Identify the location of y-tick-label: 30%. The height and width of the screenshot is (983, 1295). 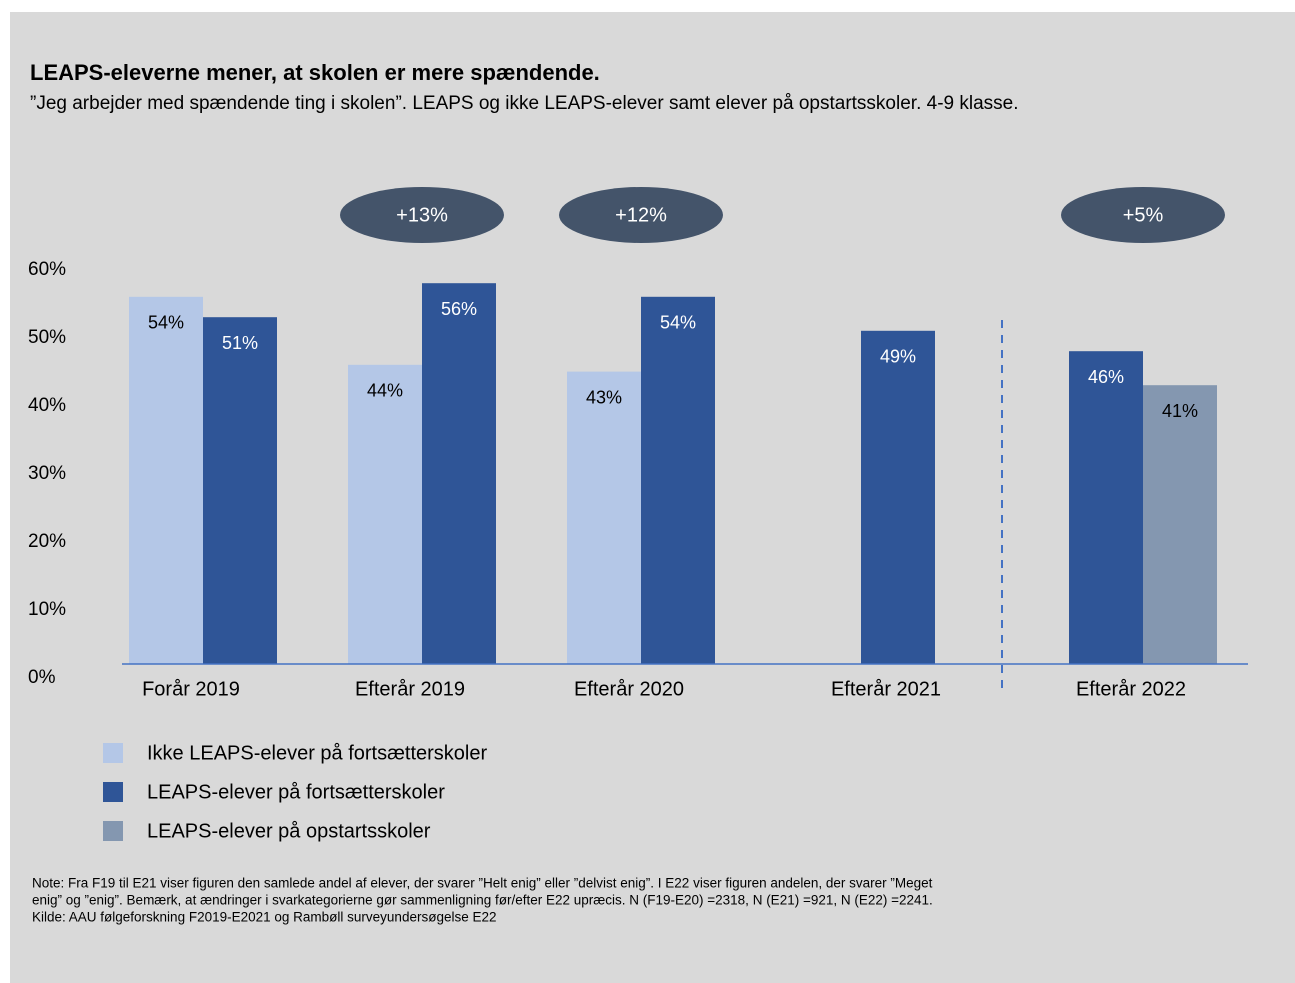
(47, 473).